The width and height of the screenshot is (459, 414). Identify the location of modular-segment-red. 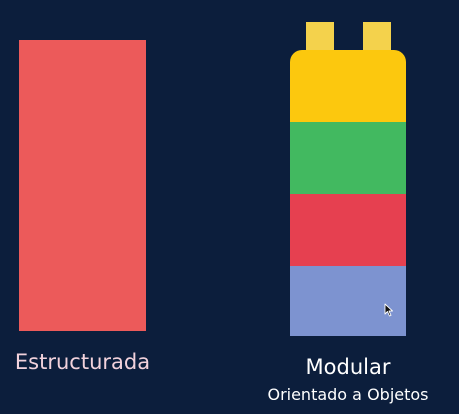
(348, 230).